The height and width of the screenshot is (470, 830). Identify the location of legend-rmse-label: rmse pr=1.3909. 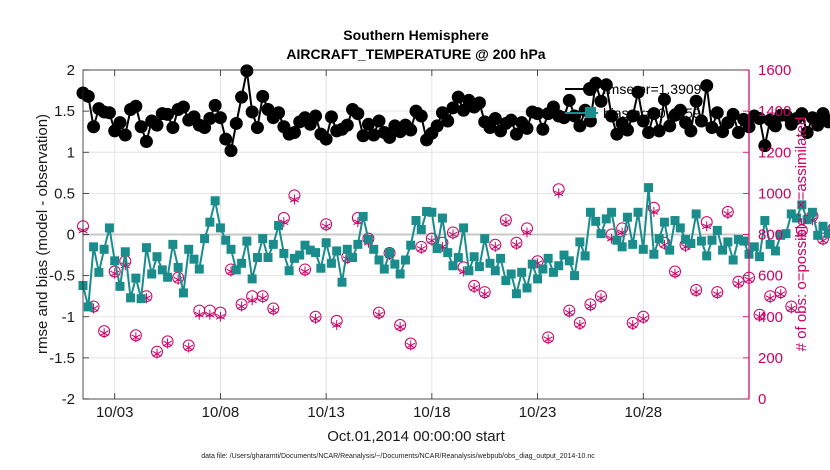
(652, 89).